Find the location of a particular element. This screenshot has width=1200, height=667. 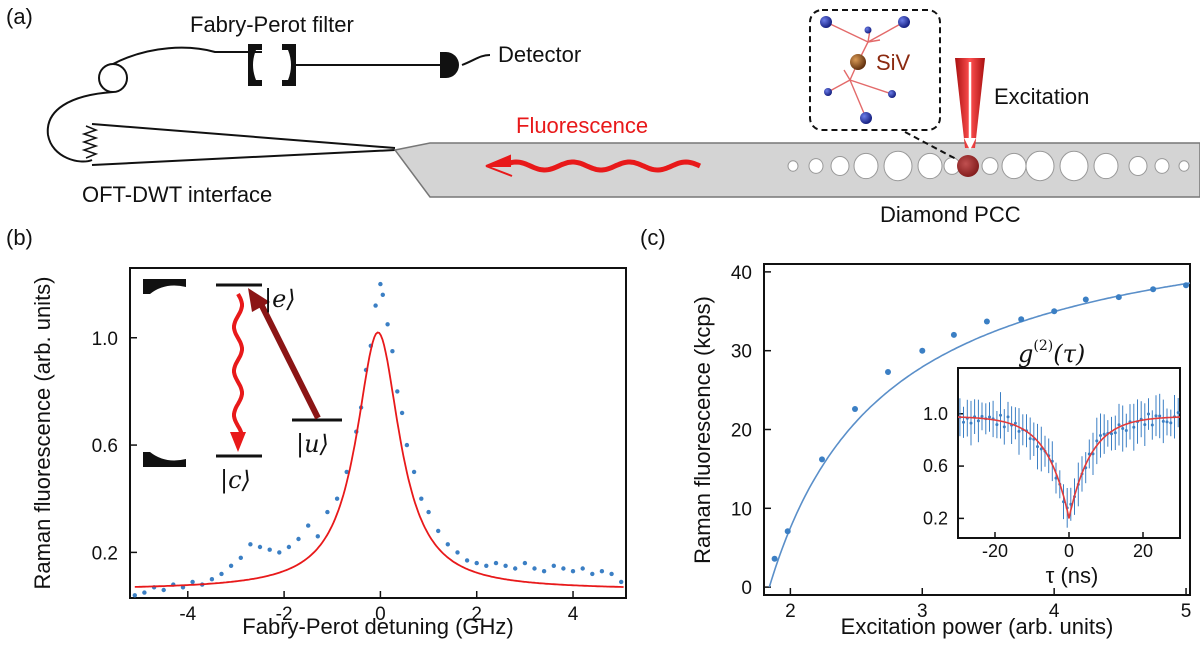

g2-ytick-label: 0.2 is located at coordinates (935, 518).